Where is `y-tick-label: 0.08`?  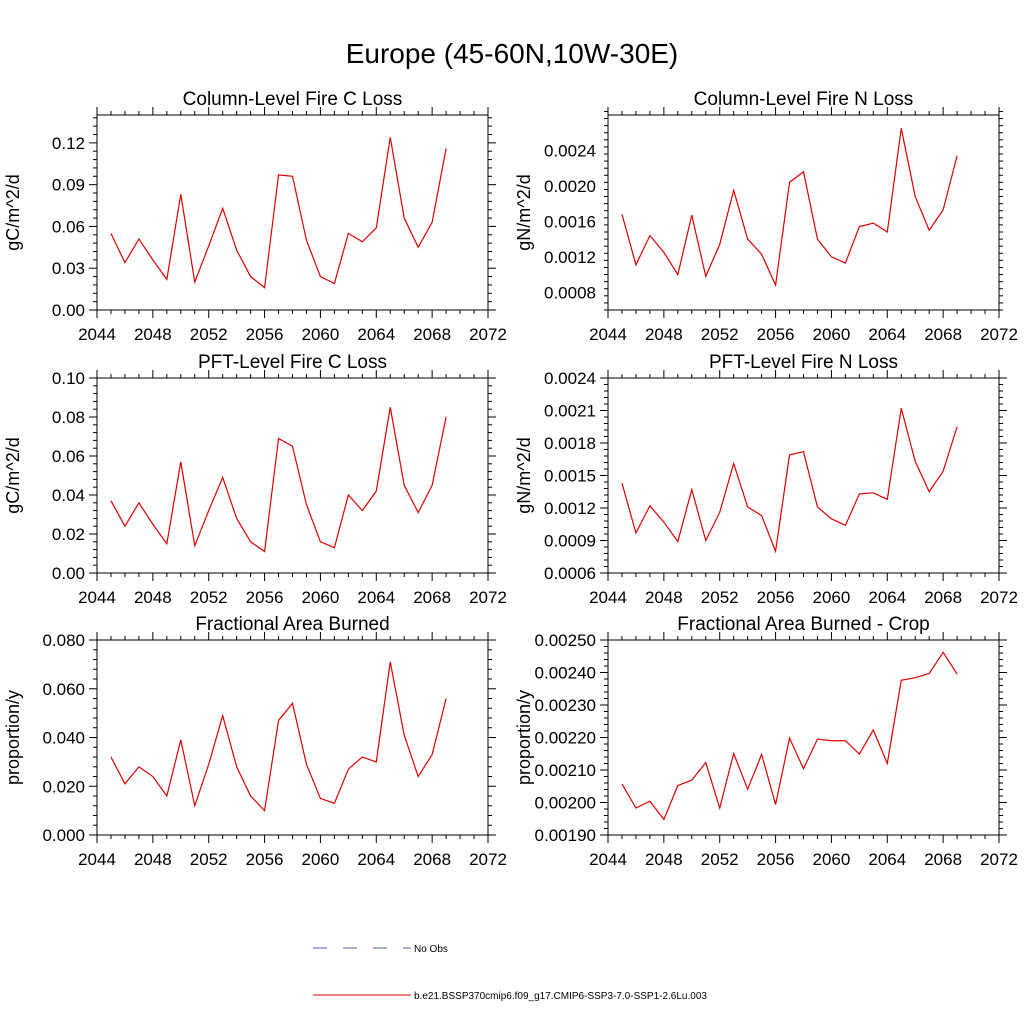
y-tick-label: 0.08 is located at coordinates (68, 417).